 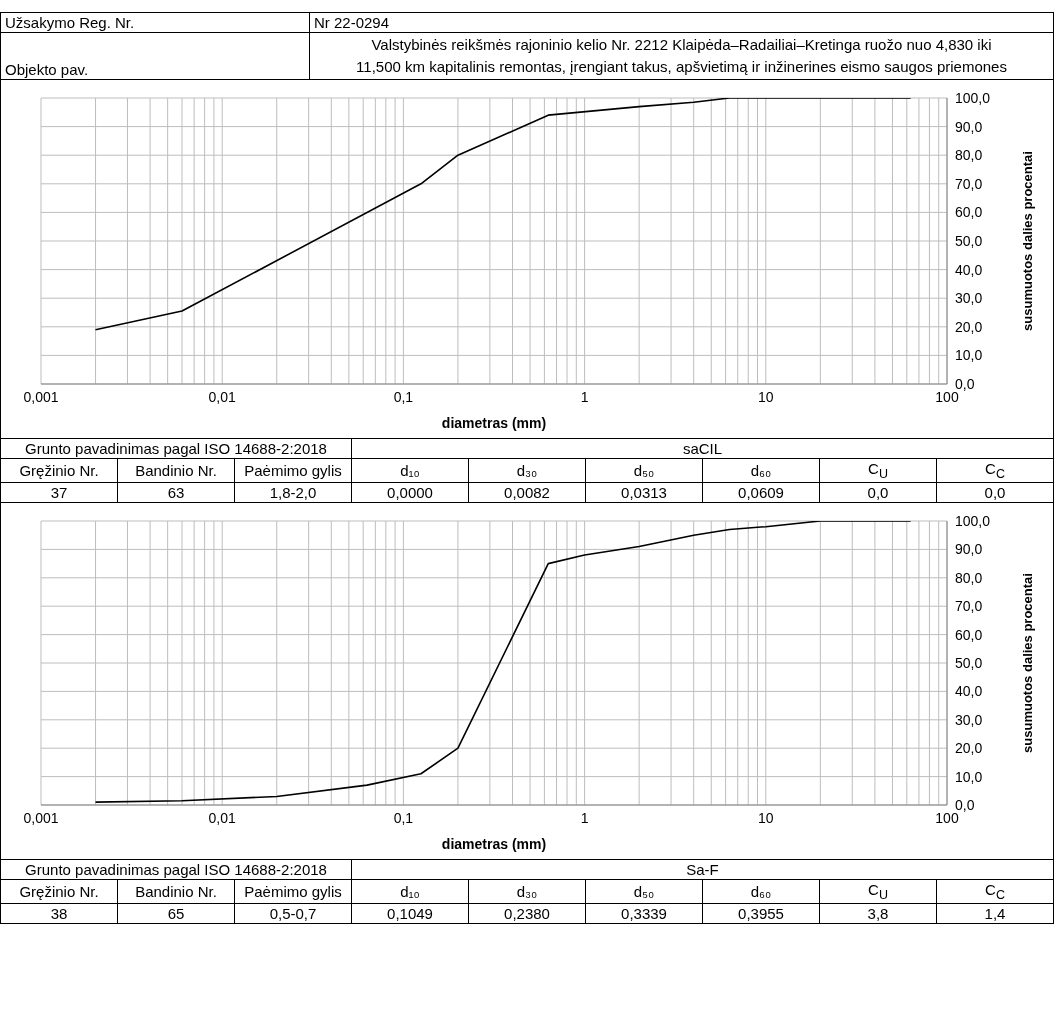 What do you see at coordinates (761, 913) in the screenshot?
I see `text: 0,3955` at bounding box center [761, 913].